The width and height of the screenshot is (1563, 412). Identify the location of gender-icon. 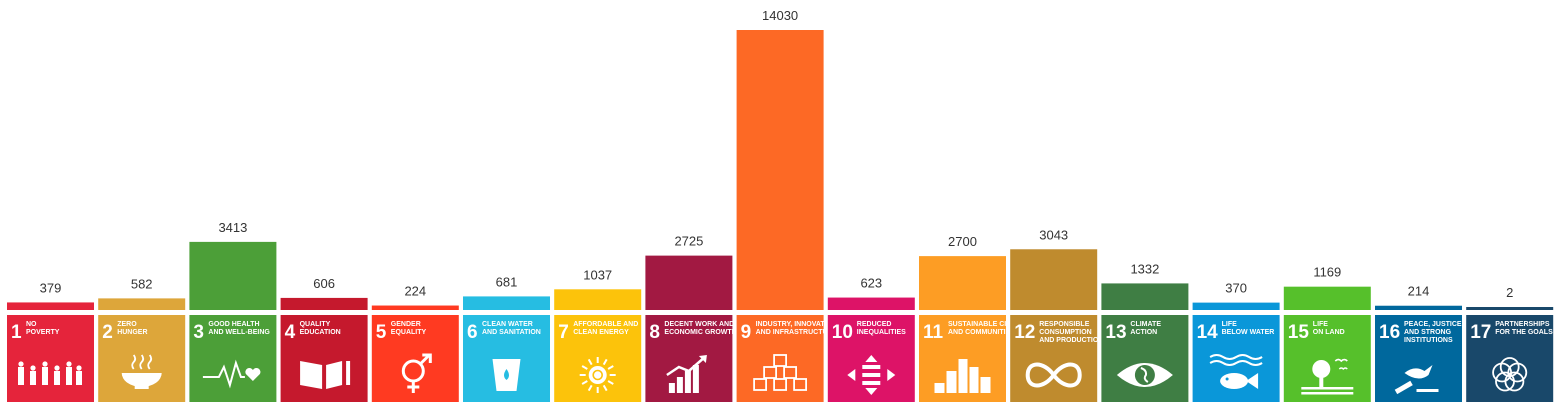
(416, 373).